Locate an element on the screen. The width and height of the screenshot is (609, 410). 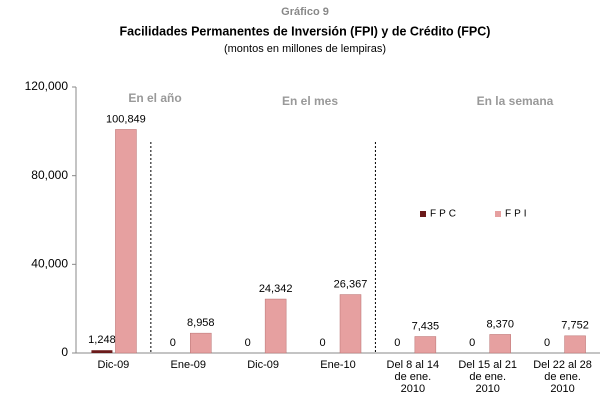
x-tick-label: Ene-09 is located at coordinates (188, 365).